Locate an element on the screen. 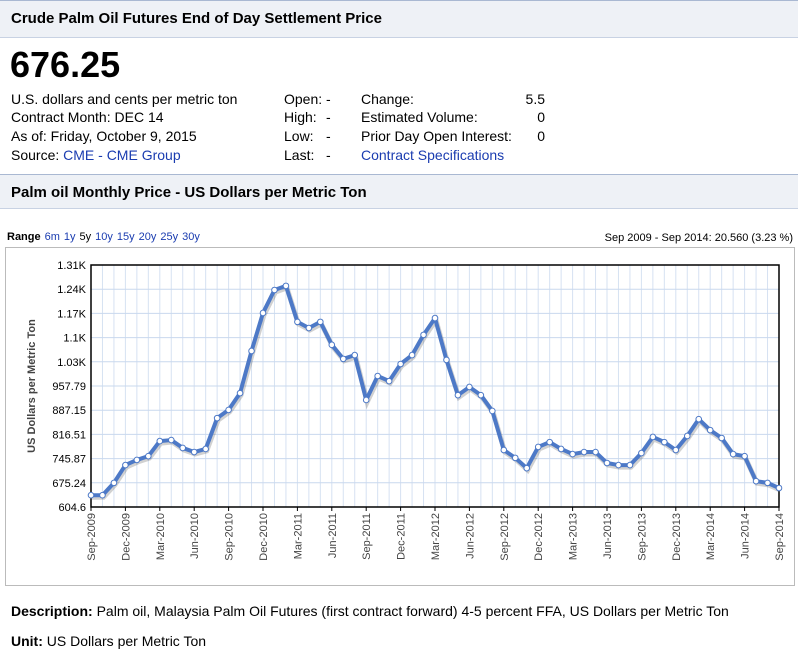 This screenshot has width=800, height=654. x-tick-label: Jun-2010 is located at coordinates (195, 536).